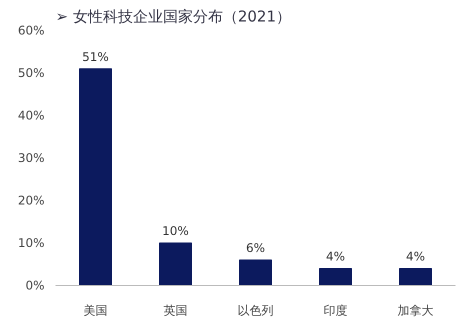  Describe the element at coordinates (256, 311) in the screenshot. I see `x-tick-label: 以色列` at that location.